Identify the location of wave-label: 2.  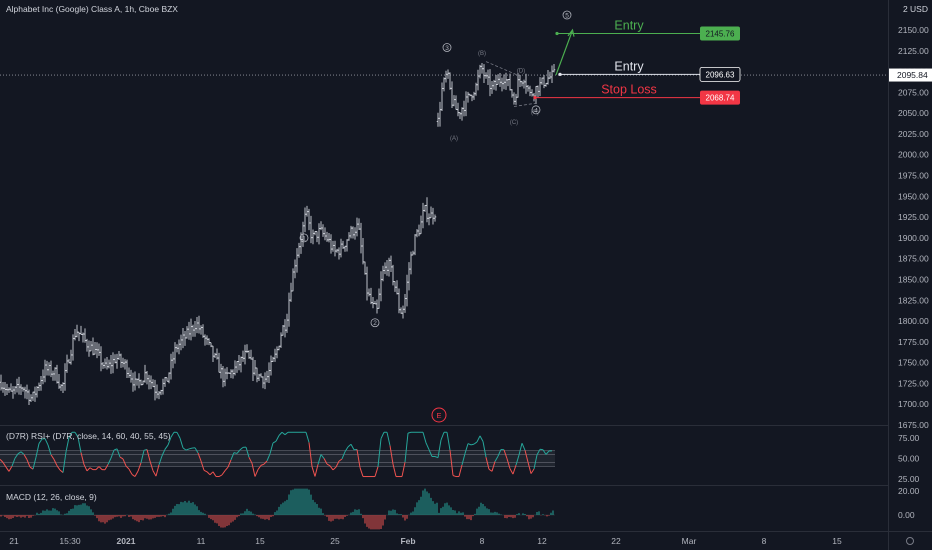
(375, 323).